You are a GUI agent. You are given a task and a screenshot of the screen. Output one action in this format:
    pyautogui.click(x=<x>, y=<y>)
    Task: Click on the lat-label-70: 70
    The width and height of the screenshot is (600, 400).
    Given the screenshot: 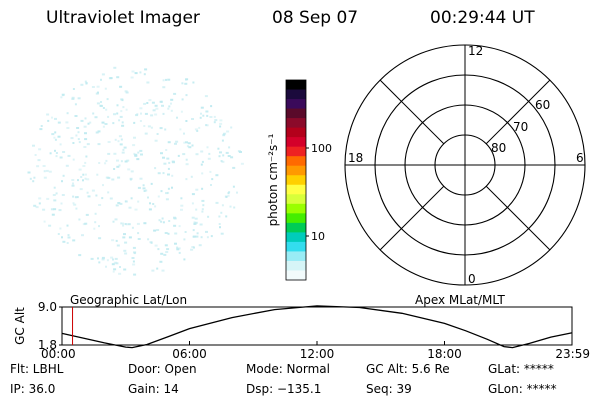 What is the action you would take?
    pyautogui.click(x=520, y=127)
    